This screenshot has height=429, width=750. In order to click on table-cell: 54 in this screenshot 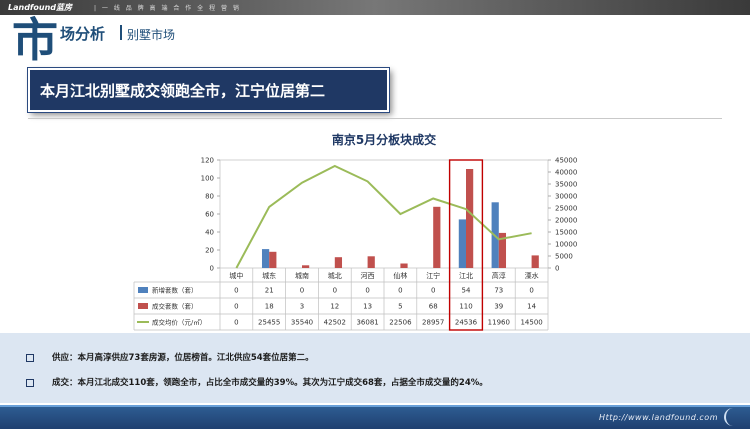, I will do `click(466, 291)`.